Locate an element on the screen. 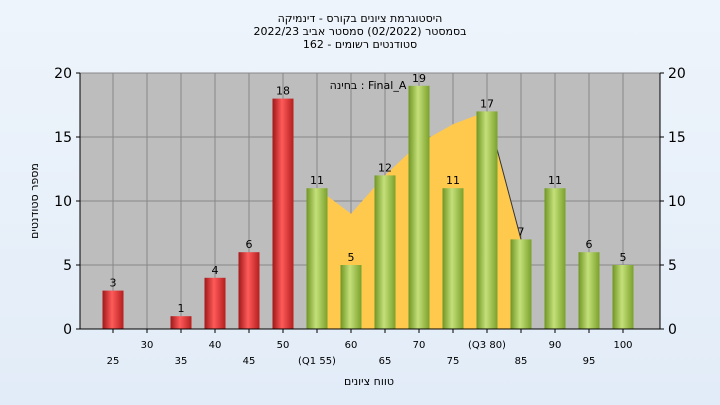 Image resolution: width=720 pixels, height=405 pixels. x-tick-label: 30 is located at coordinates (147, 345).